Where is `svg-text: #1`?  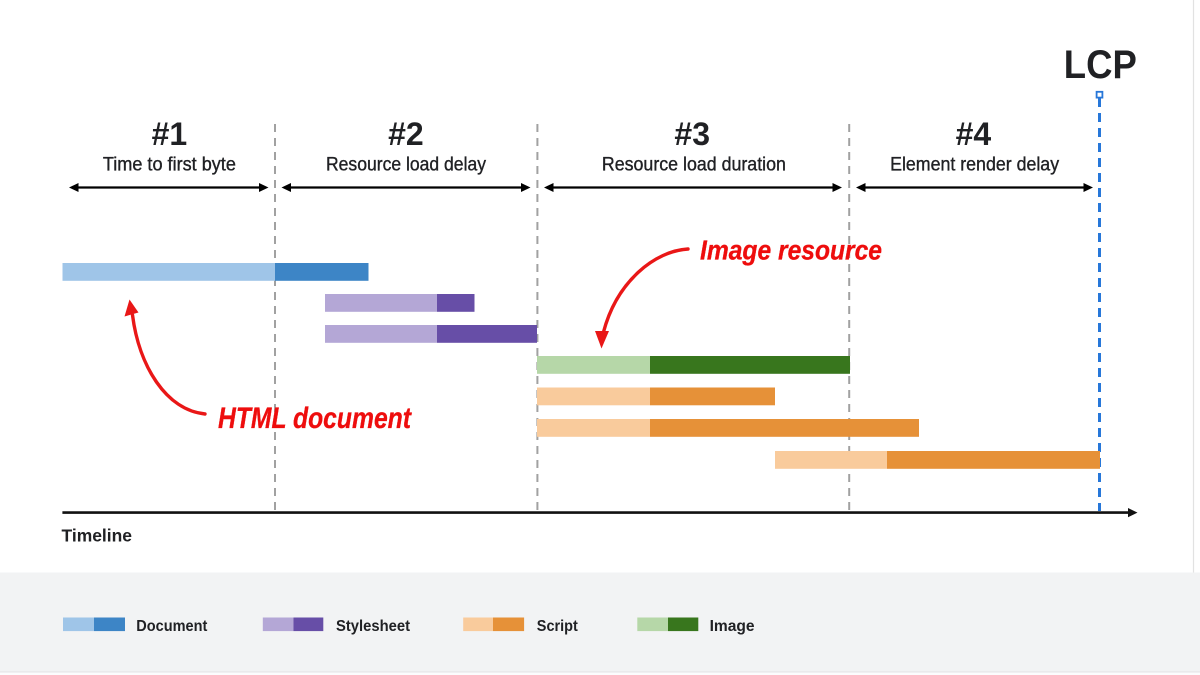
svg-text: #1 is located at coordinates (170, 134).